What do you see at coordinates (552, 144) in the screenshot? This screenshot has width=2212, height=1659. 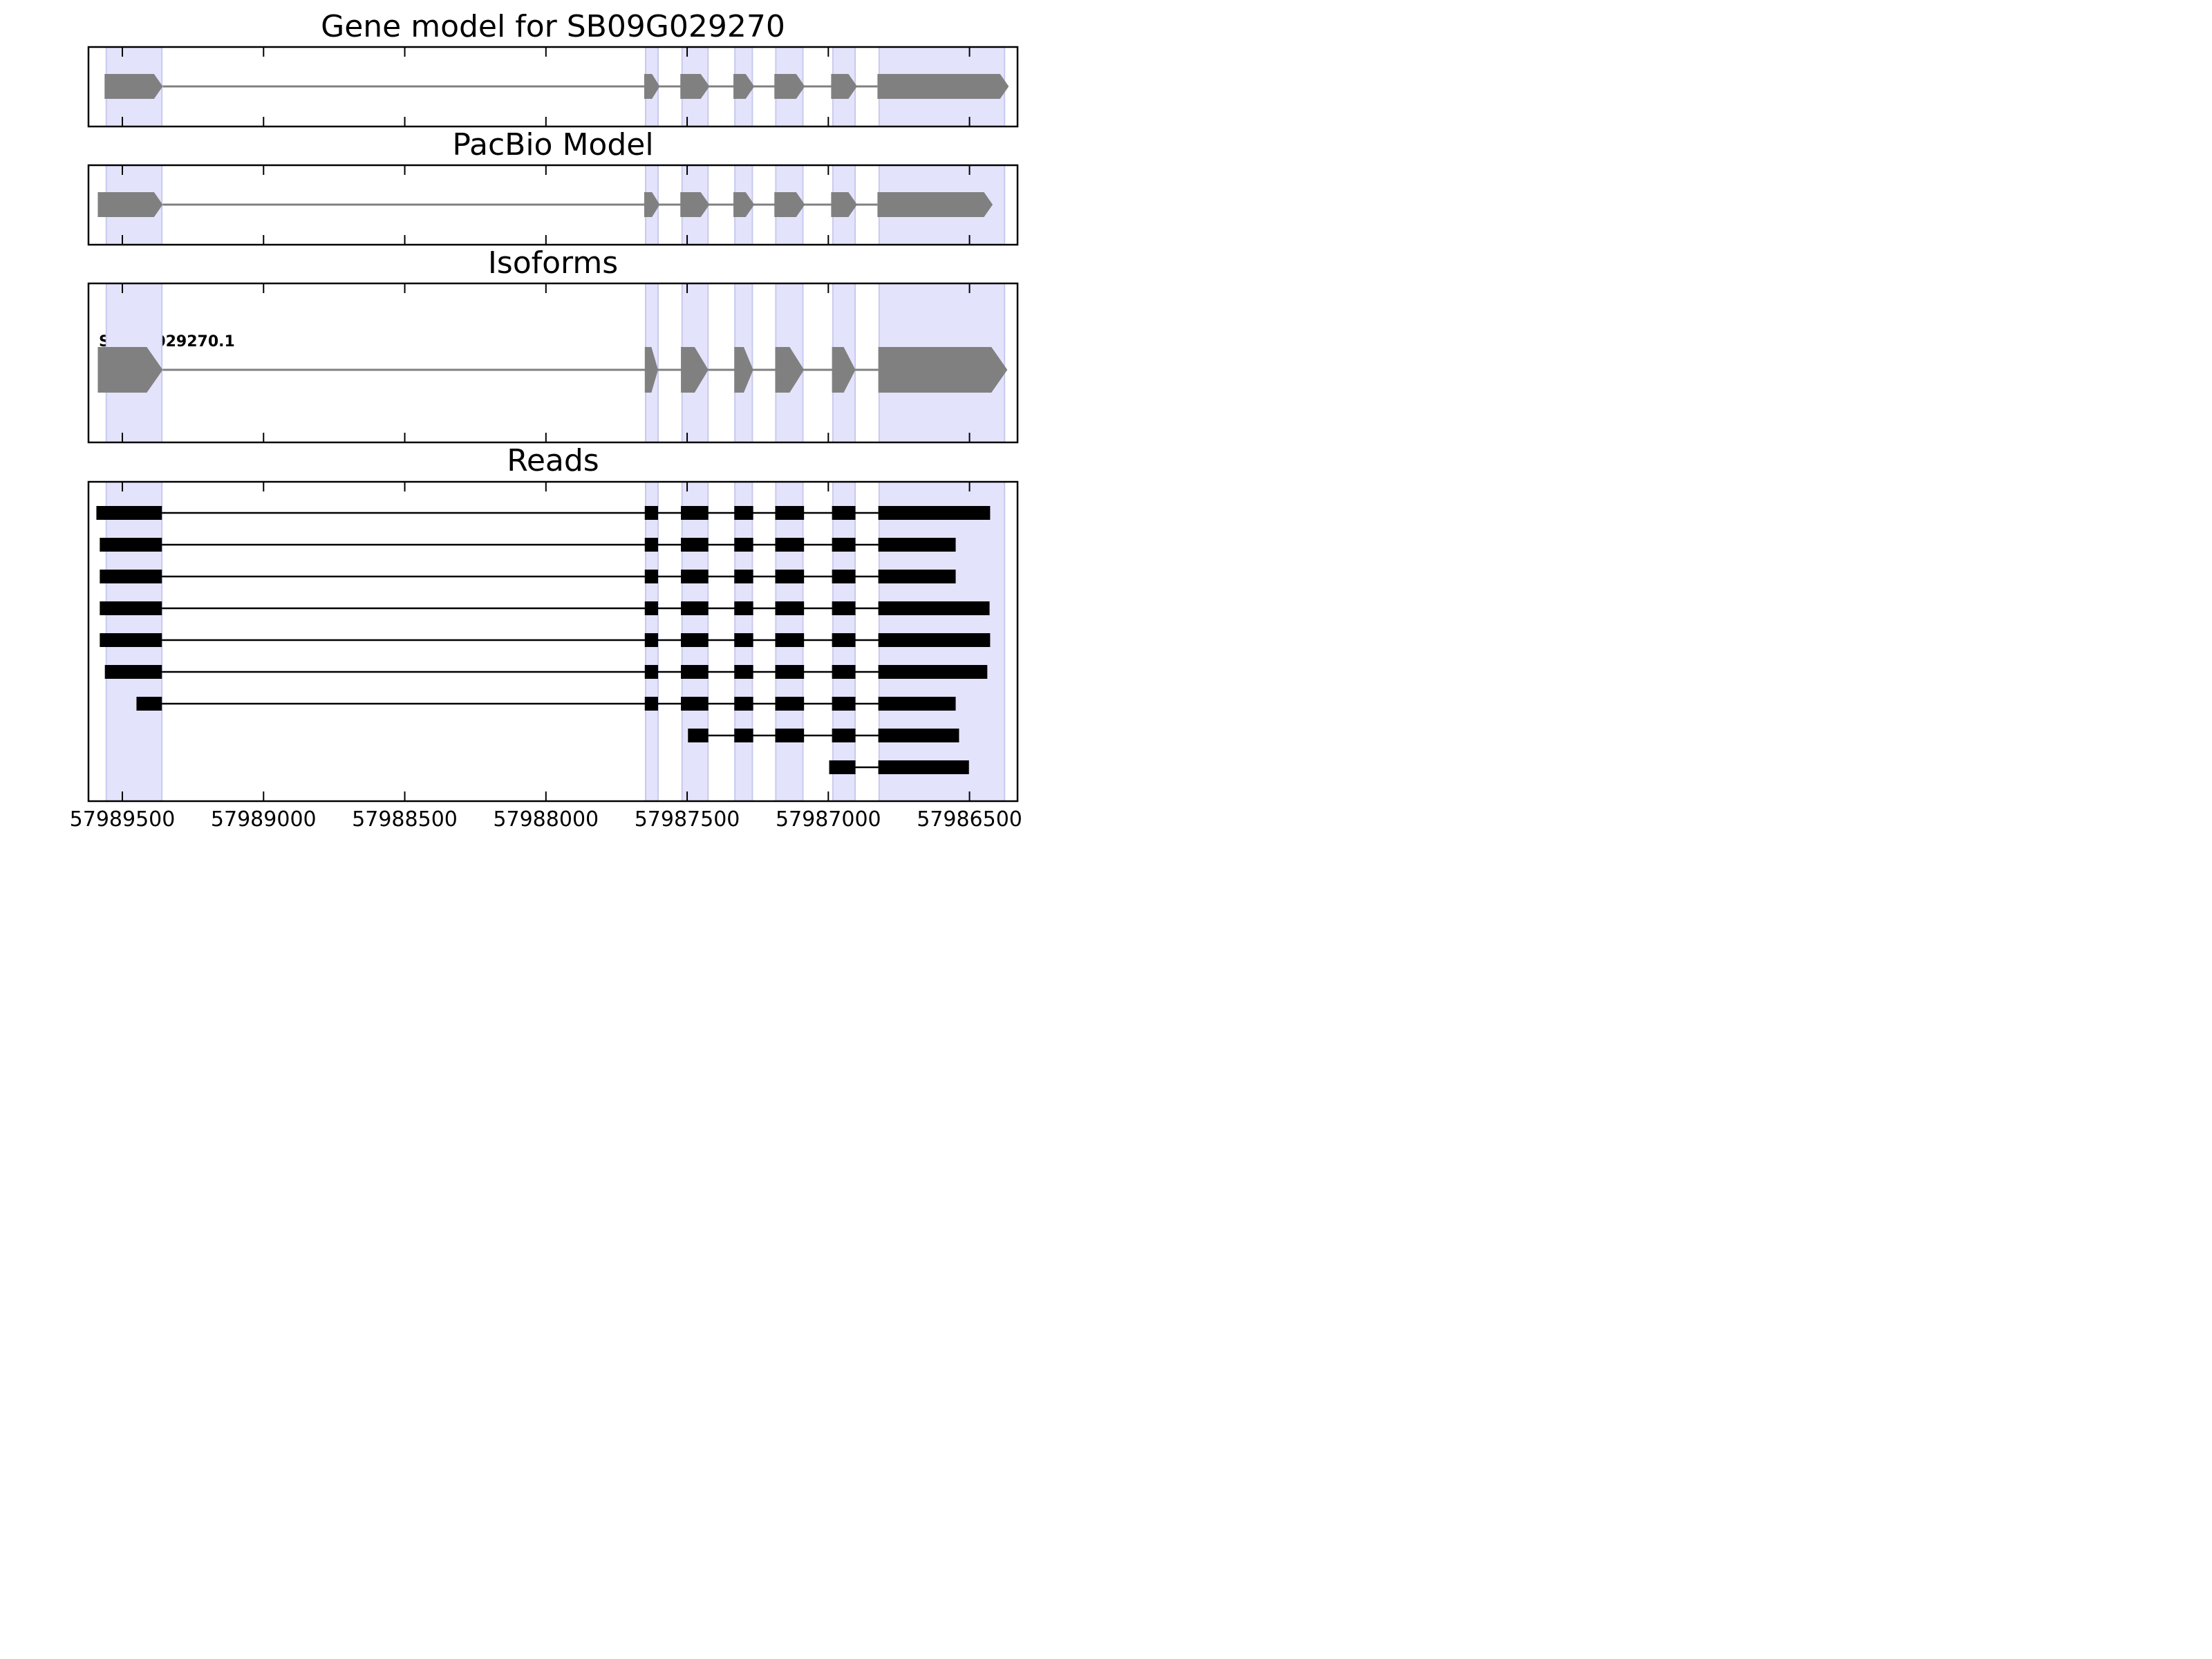 I see `panel-title-pacbio-model: PacBio Model` at bounding box center [552, 144].